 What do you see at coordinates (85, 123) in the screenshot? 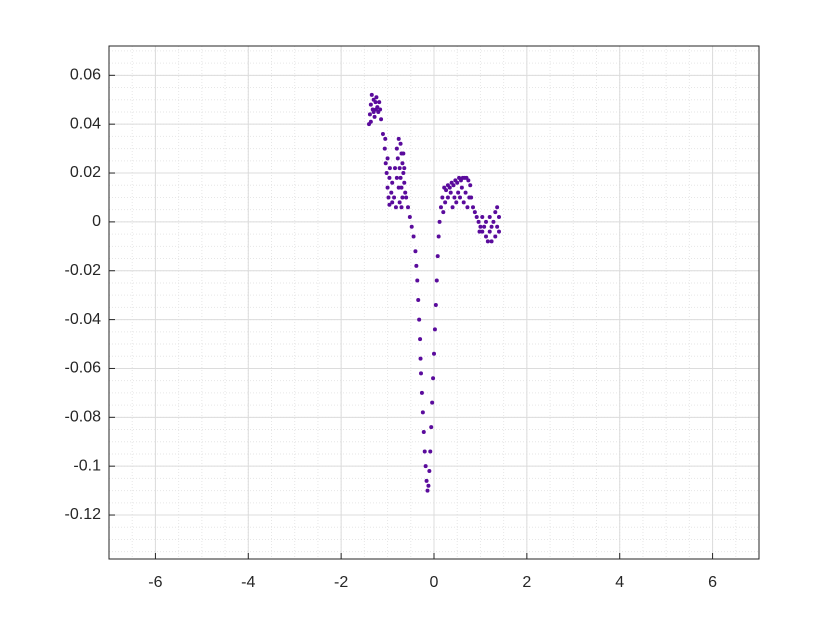
I see `y-tick-label: 0.04` at bounding box center [85, 123].